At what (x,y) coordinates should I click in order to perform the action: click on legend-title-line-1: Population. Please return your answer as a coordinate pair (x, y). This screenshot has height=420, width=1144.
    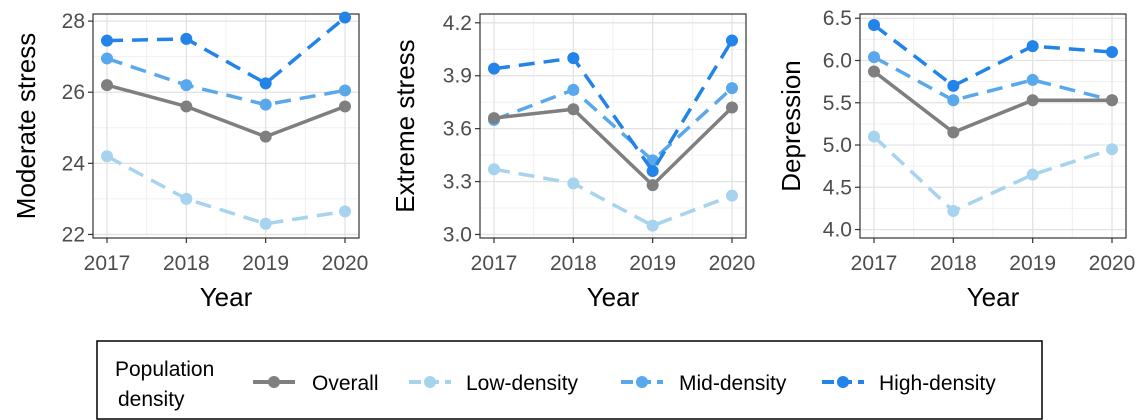
    Looking at the image, I should click on (164, 369).